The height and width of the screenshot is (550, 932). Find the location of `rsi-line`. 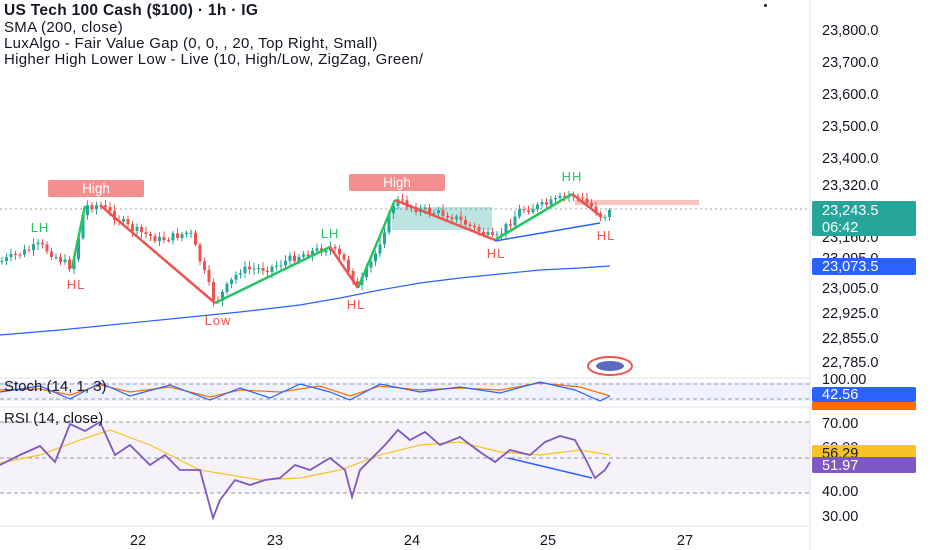

rsi-line is located at coordinates (305, 470).